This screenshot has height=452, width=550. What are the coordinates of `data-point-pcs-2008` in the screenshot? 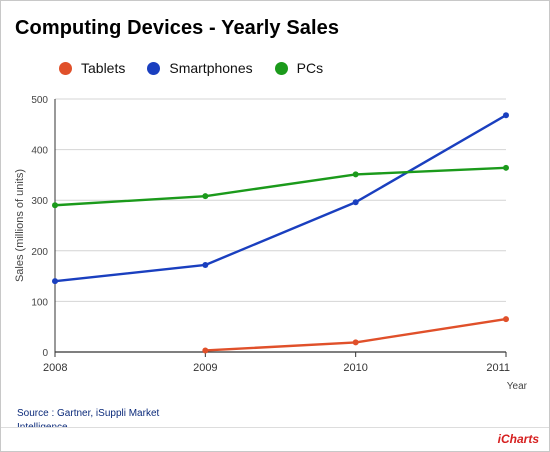 It's located at (55, 205).